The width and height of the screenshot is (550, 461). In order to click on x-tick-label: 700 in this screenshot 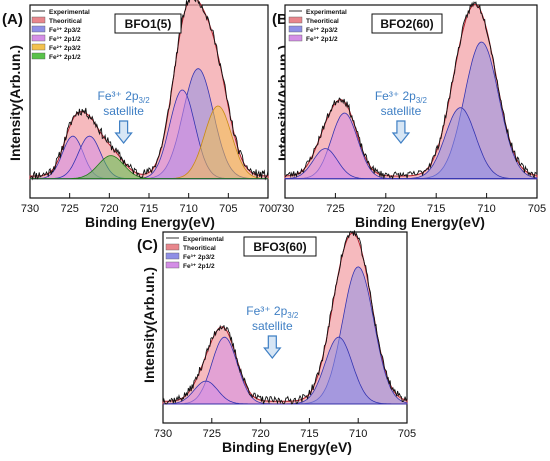, I will do `click(268, 209)`.